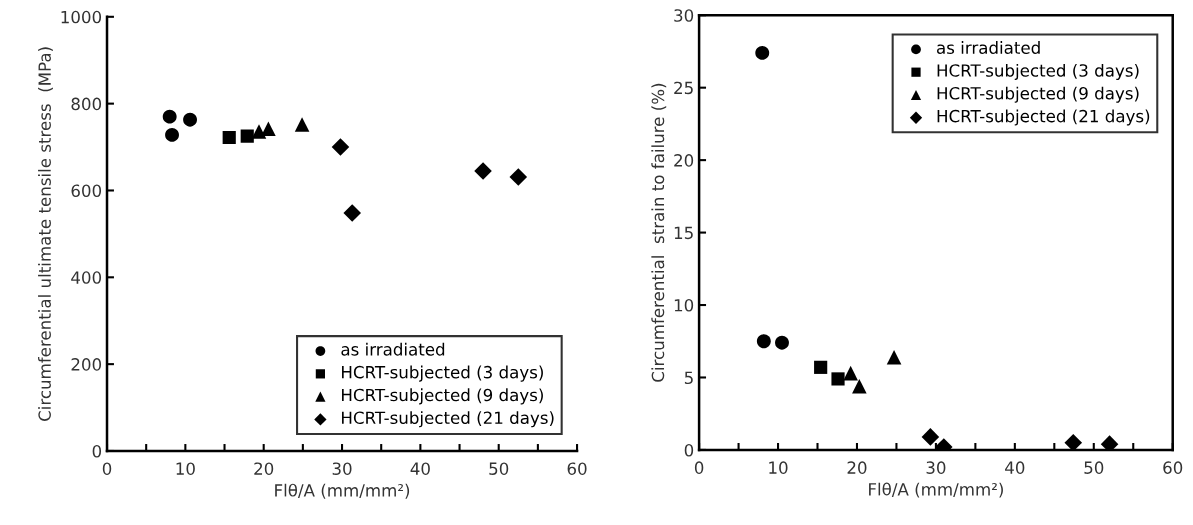 The width and height of the screenshot is (1193, 525). What do you see at coordinates (684, 15) in the screenshot?
I see `y-tick-label: 30` at bounding box center [684, 15].